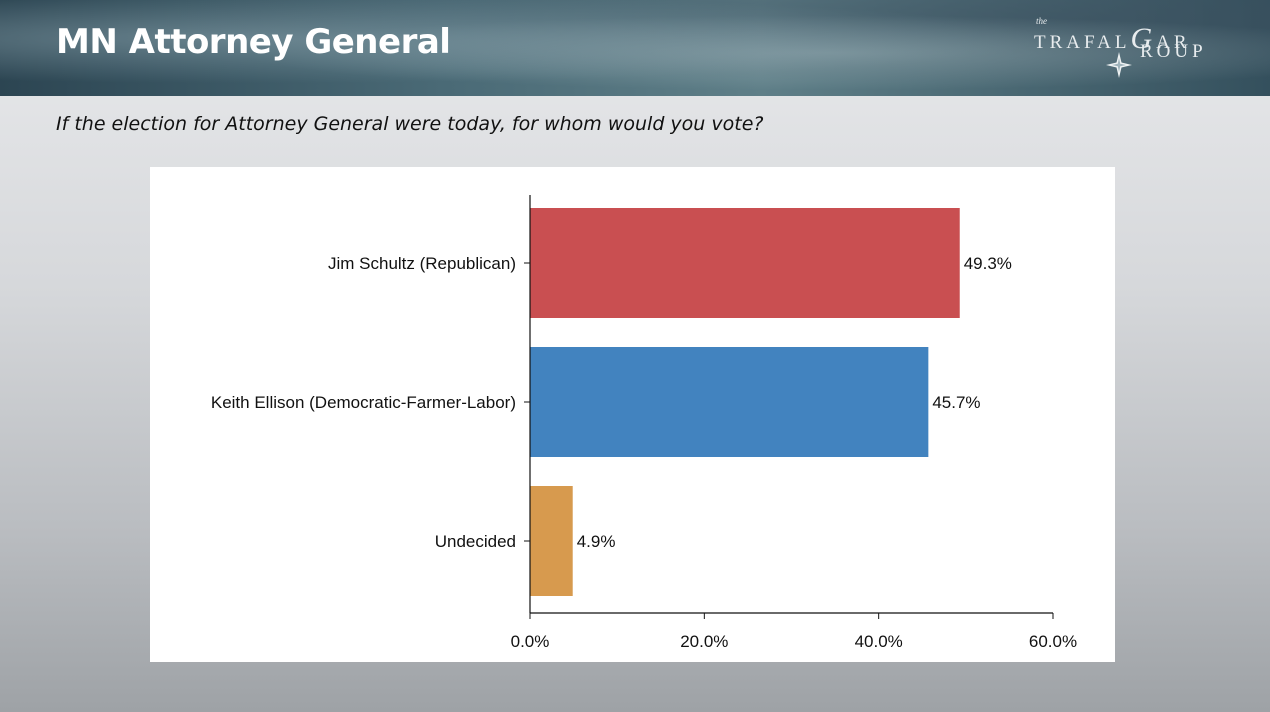  What do you see at coordinates (475, 541) in the screenshot?
I see `category-label-2: Undecided` at bounding box center [475, 541].